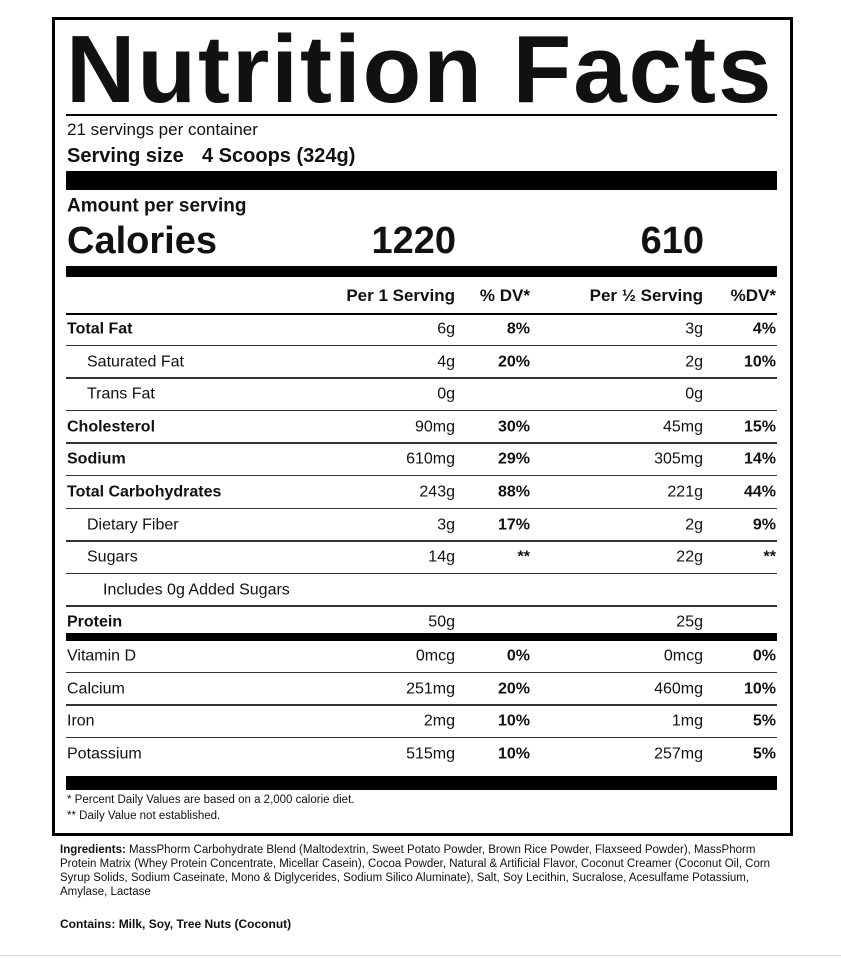 This screenshot has height=958, width=841. What do you see at coordinates (689, 557) in the screenshot?
I see `amount: 22g` at bounding box center [689, 557].